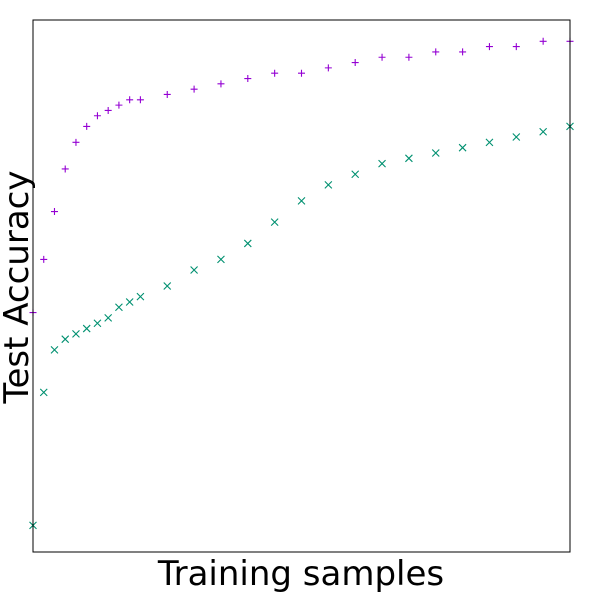 Image resolution: width=600 pixels, height=600 pixels. Describe the element at coordinates (18, 288) in the screenshot. I see `y-axis-label: Test Accuracy` at that location.